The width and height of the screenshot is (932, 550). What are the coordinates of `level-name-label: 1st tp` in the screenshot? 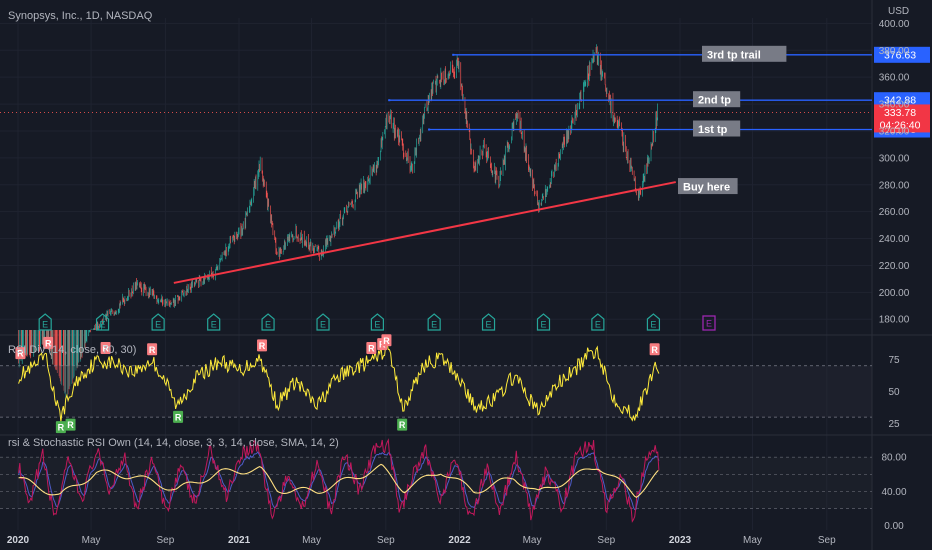 It's located at (713, 130).